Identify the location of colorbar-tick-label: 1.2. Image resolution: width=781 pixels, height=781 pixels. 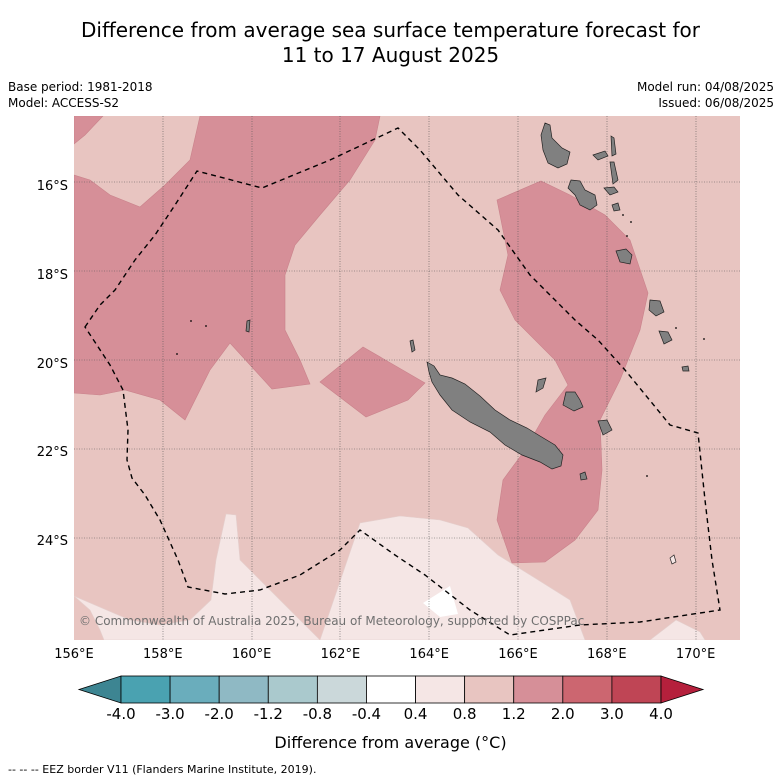
(513, 714).